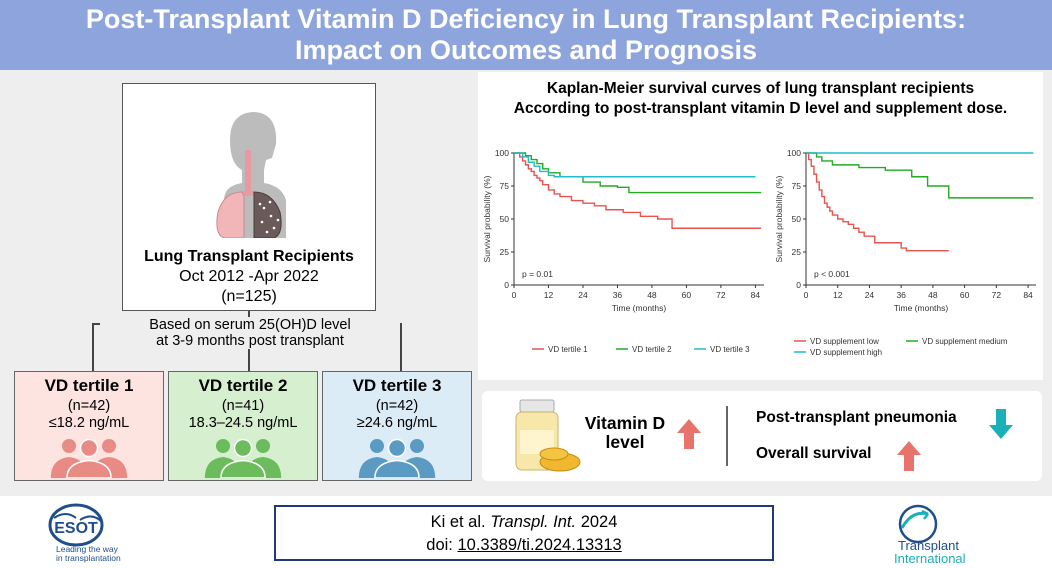 This screenshot has width=1052, height=568. Describe the element at coordinates (727, 436) in the screenshot. I see `summary-divider` at that location.